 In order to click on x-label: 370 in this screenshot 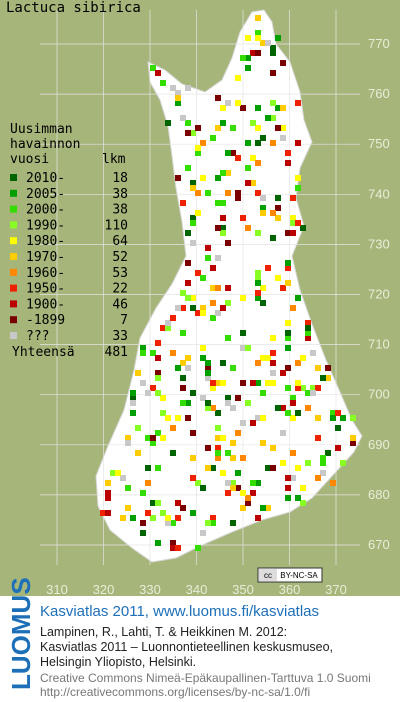, I will do `click(336, 589)`.